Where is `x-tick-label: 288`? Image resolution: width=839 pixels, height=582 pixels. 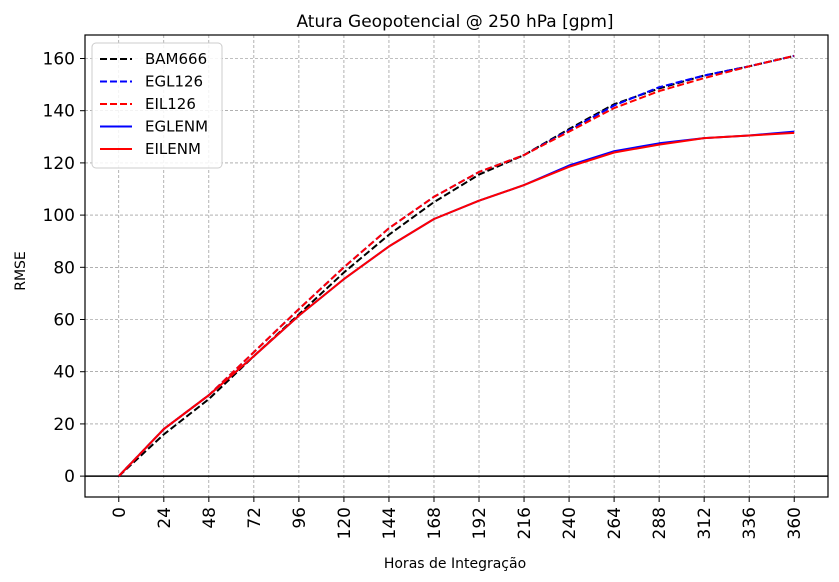
x-tick-label: 288 is located at coordinates (660, 523).